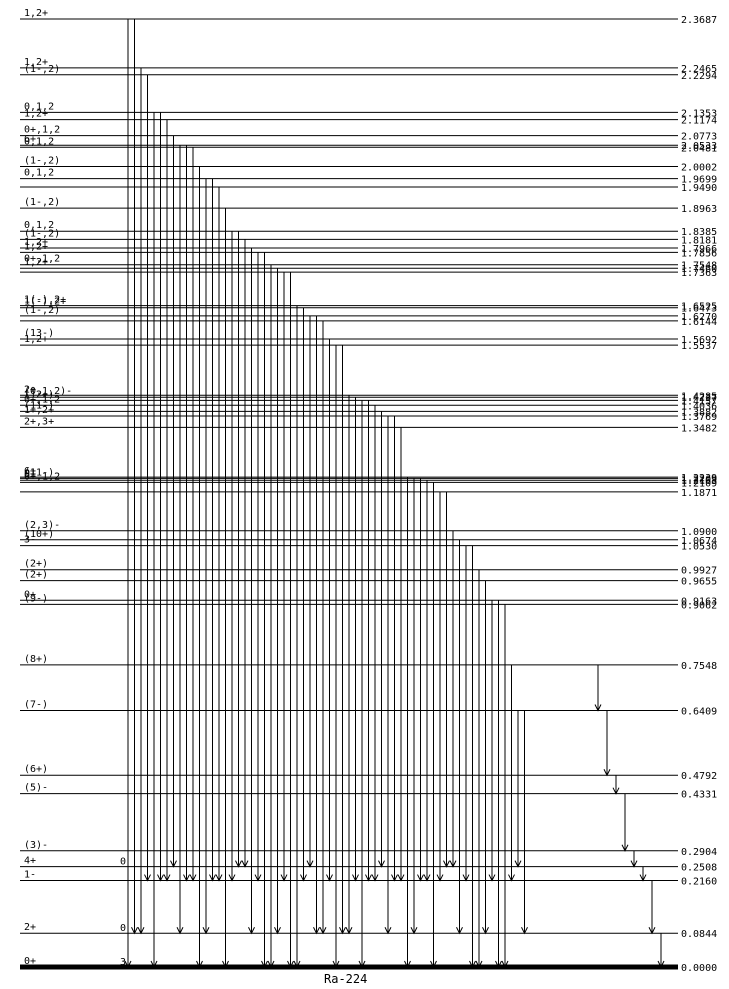  Describe the element at coordinates (48, 391) in the screenshot. I see `level-spin-label: (0,1,2)-` at that location.